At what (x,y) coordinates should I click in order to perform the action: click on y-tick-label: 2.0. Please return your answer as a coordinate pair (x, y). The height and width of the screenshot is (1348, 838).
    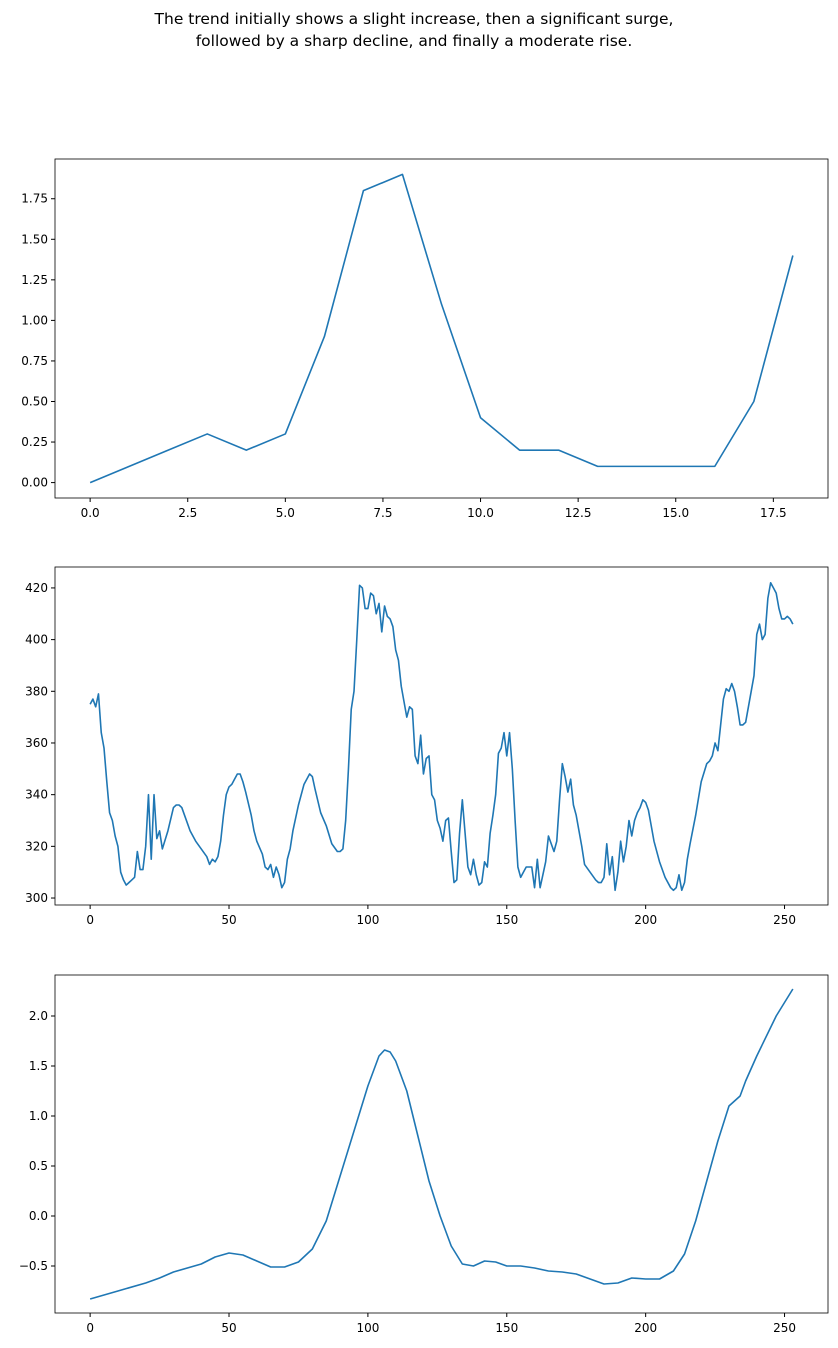
    Looking at the image, I should click on (38, 1016).